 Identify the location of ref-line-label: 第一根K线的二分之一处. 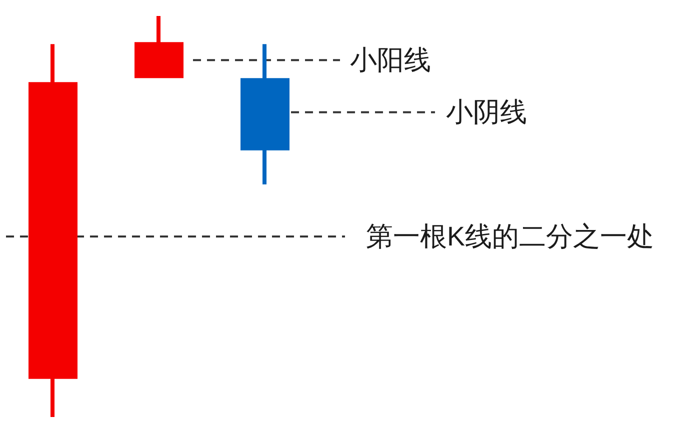
(510, 237).